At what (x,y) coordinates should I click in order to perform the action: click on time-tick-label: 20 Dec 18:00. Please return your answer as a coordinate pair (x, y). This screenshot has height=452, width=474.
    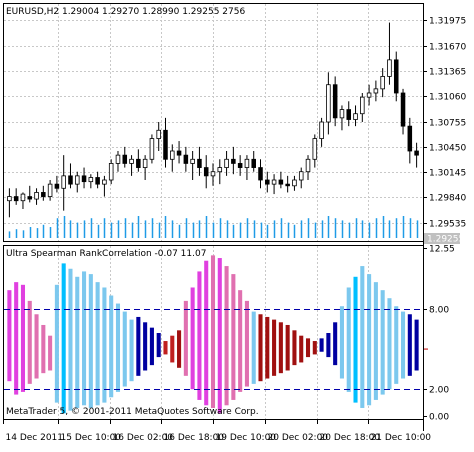
    Looking at the image, I should click on (350, 438).